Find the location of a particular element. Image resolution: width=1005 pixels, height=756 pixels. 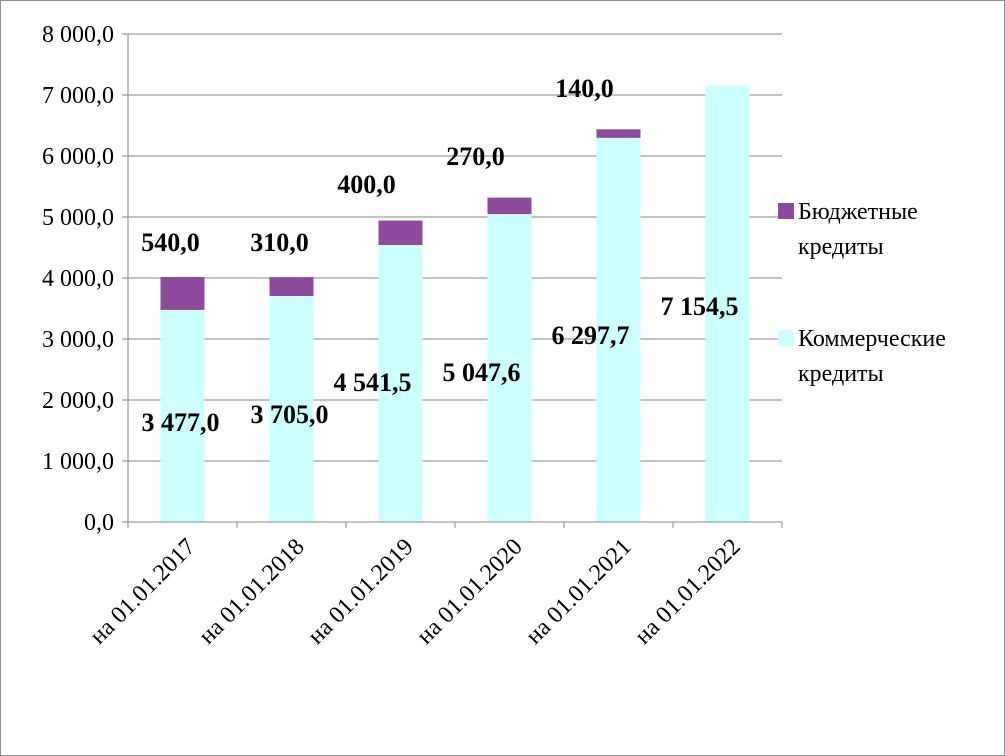

commercial-data-label: 6 297,7 is located at coordinates (591, 335).